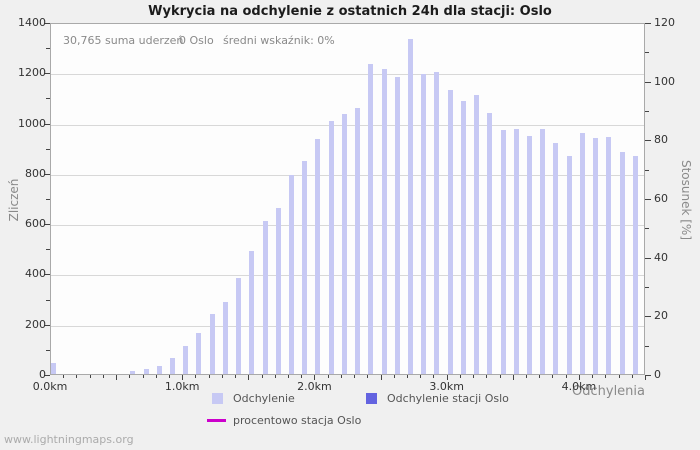 Image resolution: width=700 pixels, height=450 pixels. Describe the element at coordinates (661, 316) in the screenshot. I see `y2-tick-label-20: 20` at that location.